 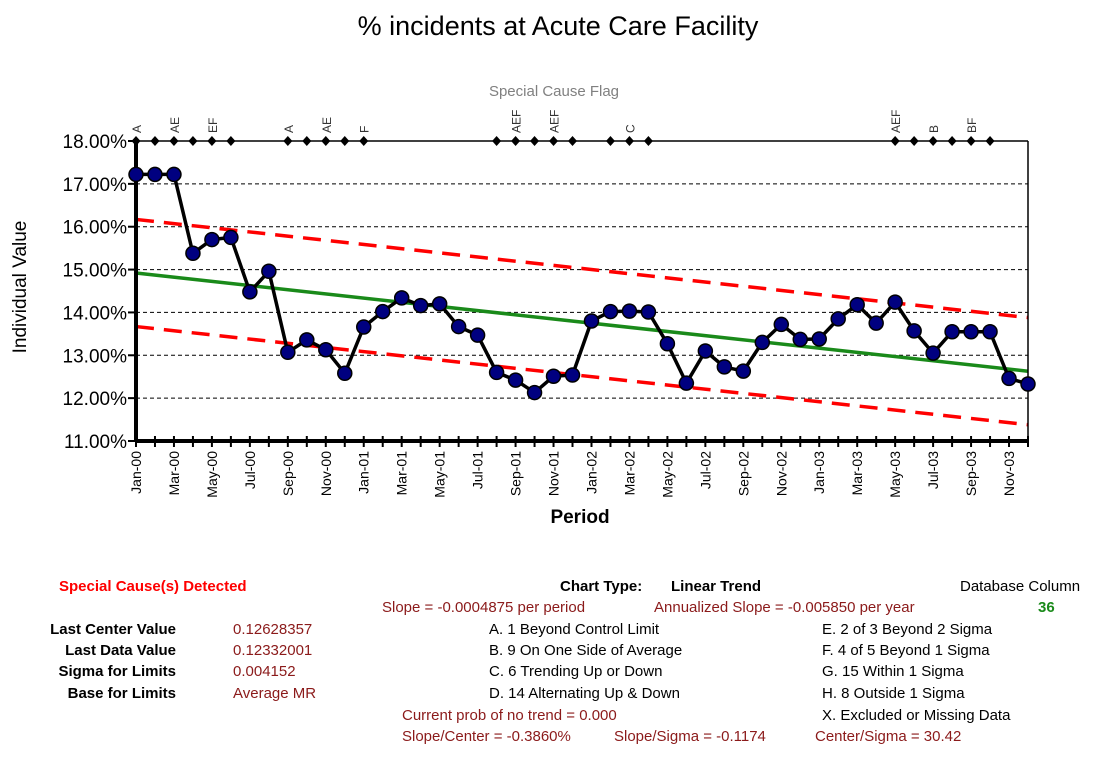 I want to click on y-tick-label: 13.00%, so click(x=95, y=356).